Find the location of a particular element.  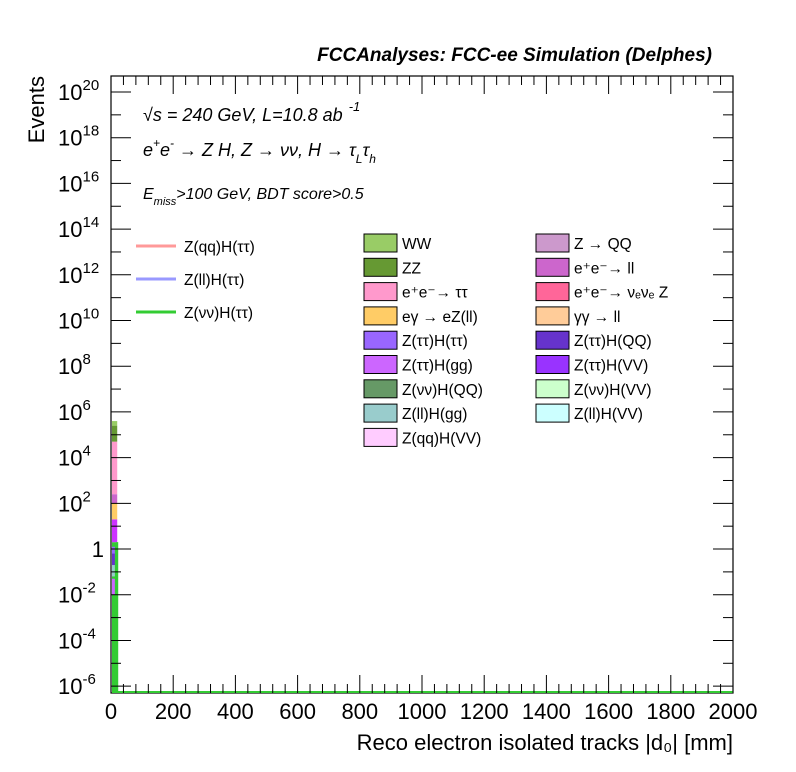

y-tick-label-7: 10⁶ is located at coordinates (74, 411).